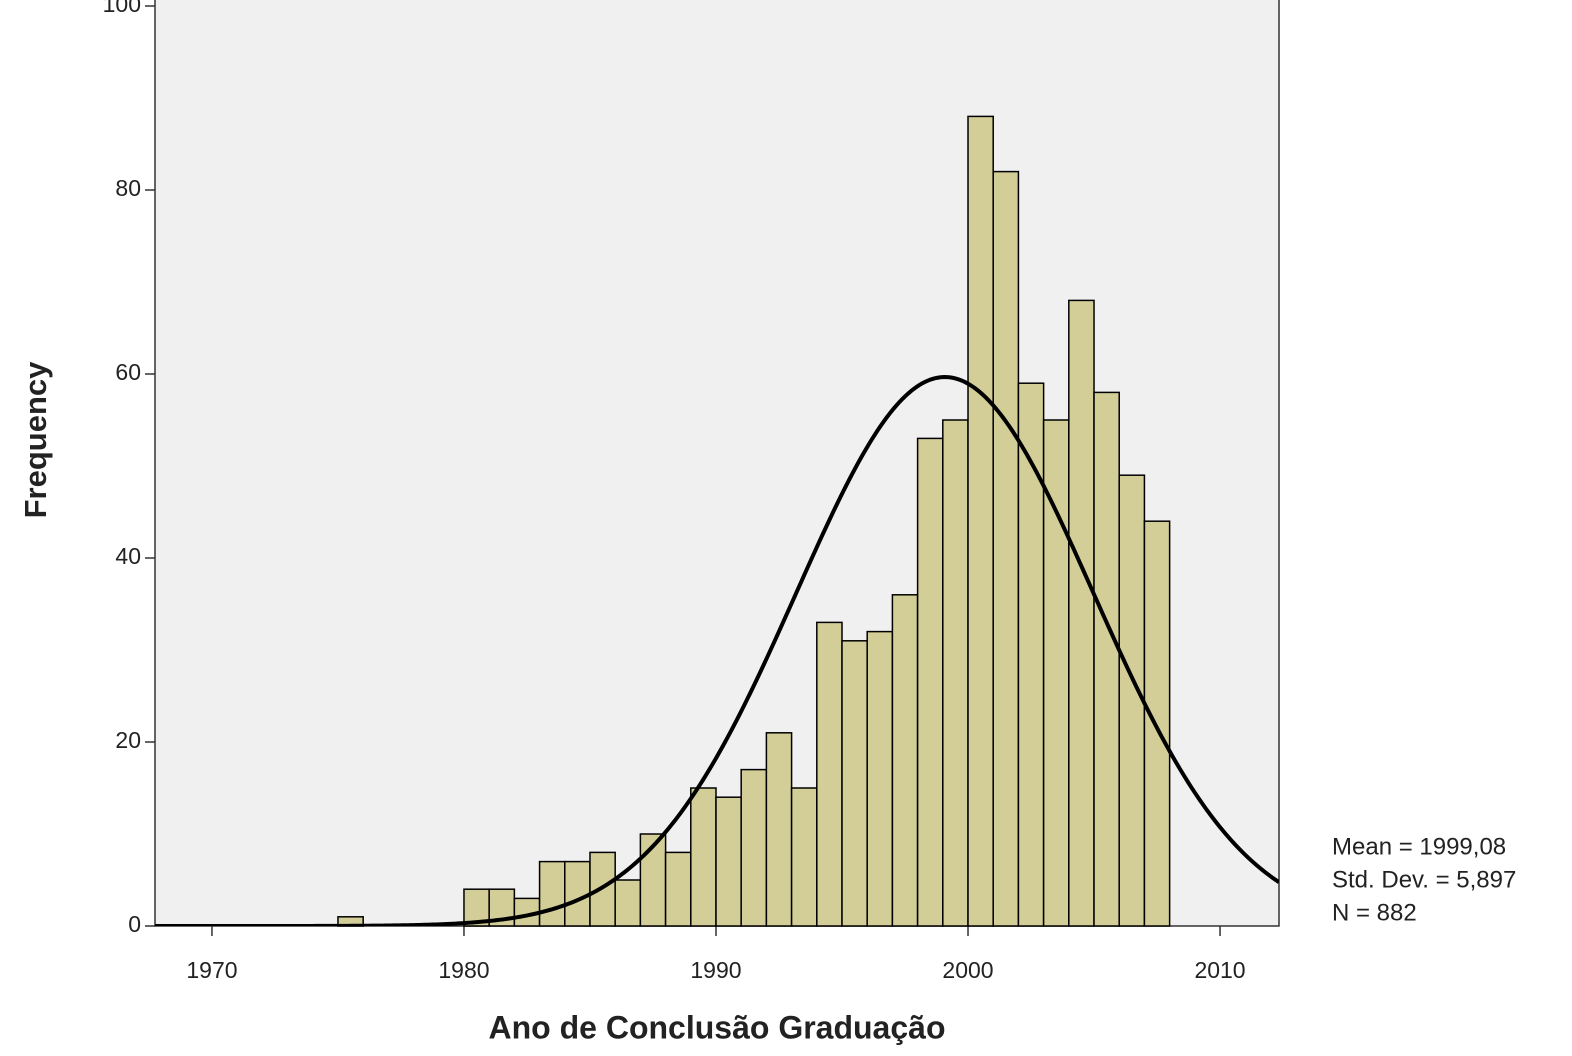  What do you see at coordinates (128, 188) in the screenshot?
I see `y-tick-label: 80` at bounding box center [128, 188].